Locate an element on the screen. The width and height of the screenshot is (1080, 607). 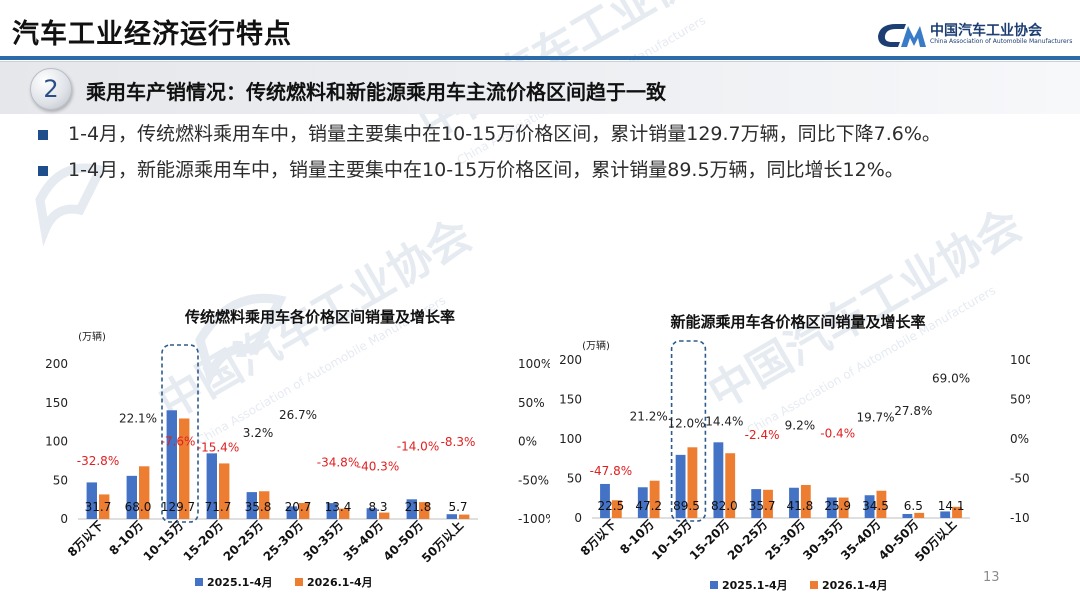
growth-rate-label: 27.8% is located at coordinates (913, 411).